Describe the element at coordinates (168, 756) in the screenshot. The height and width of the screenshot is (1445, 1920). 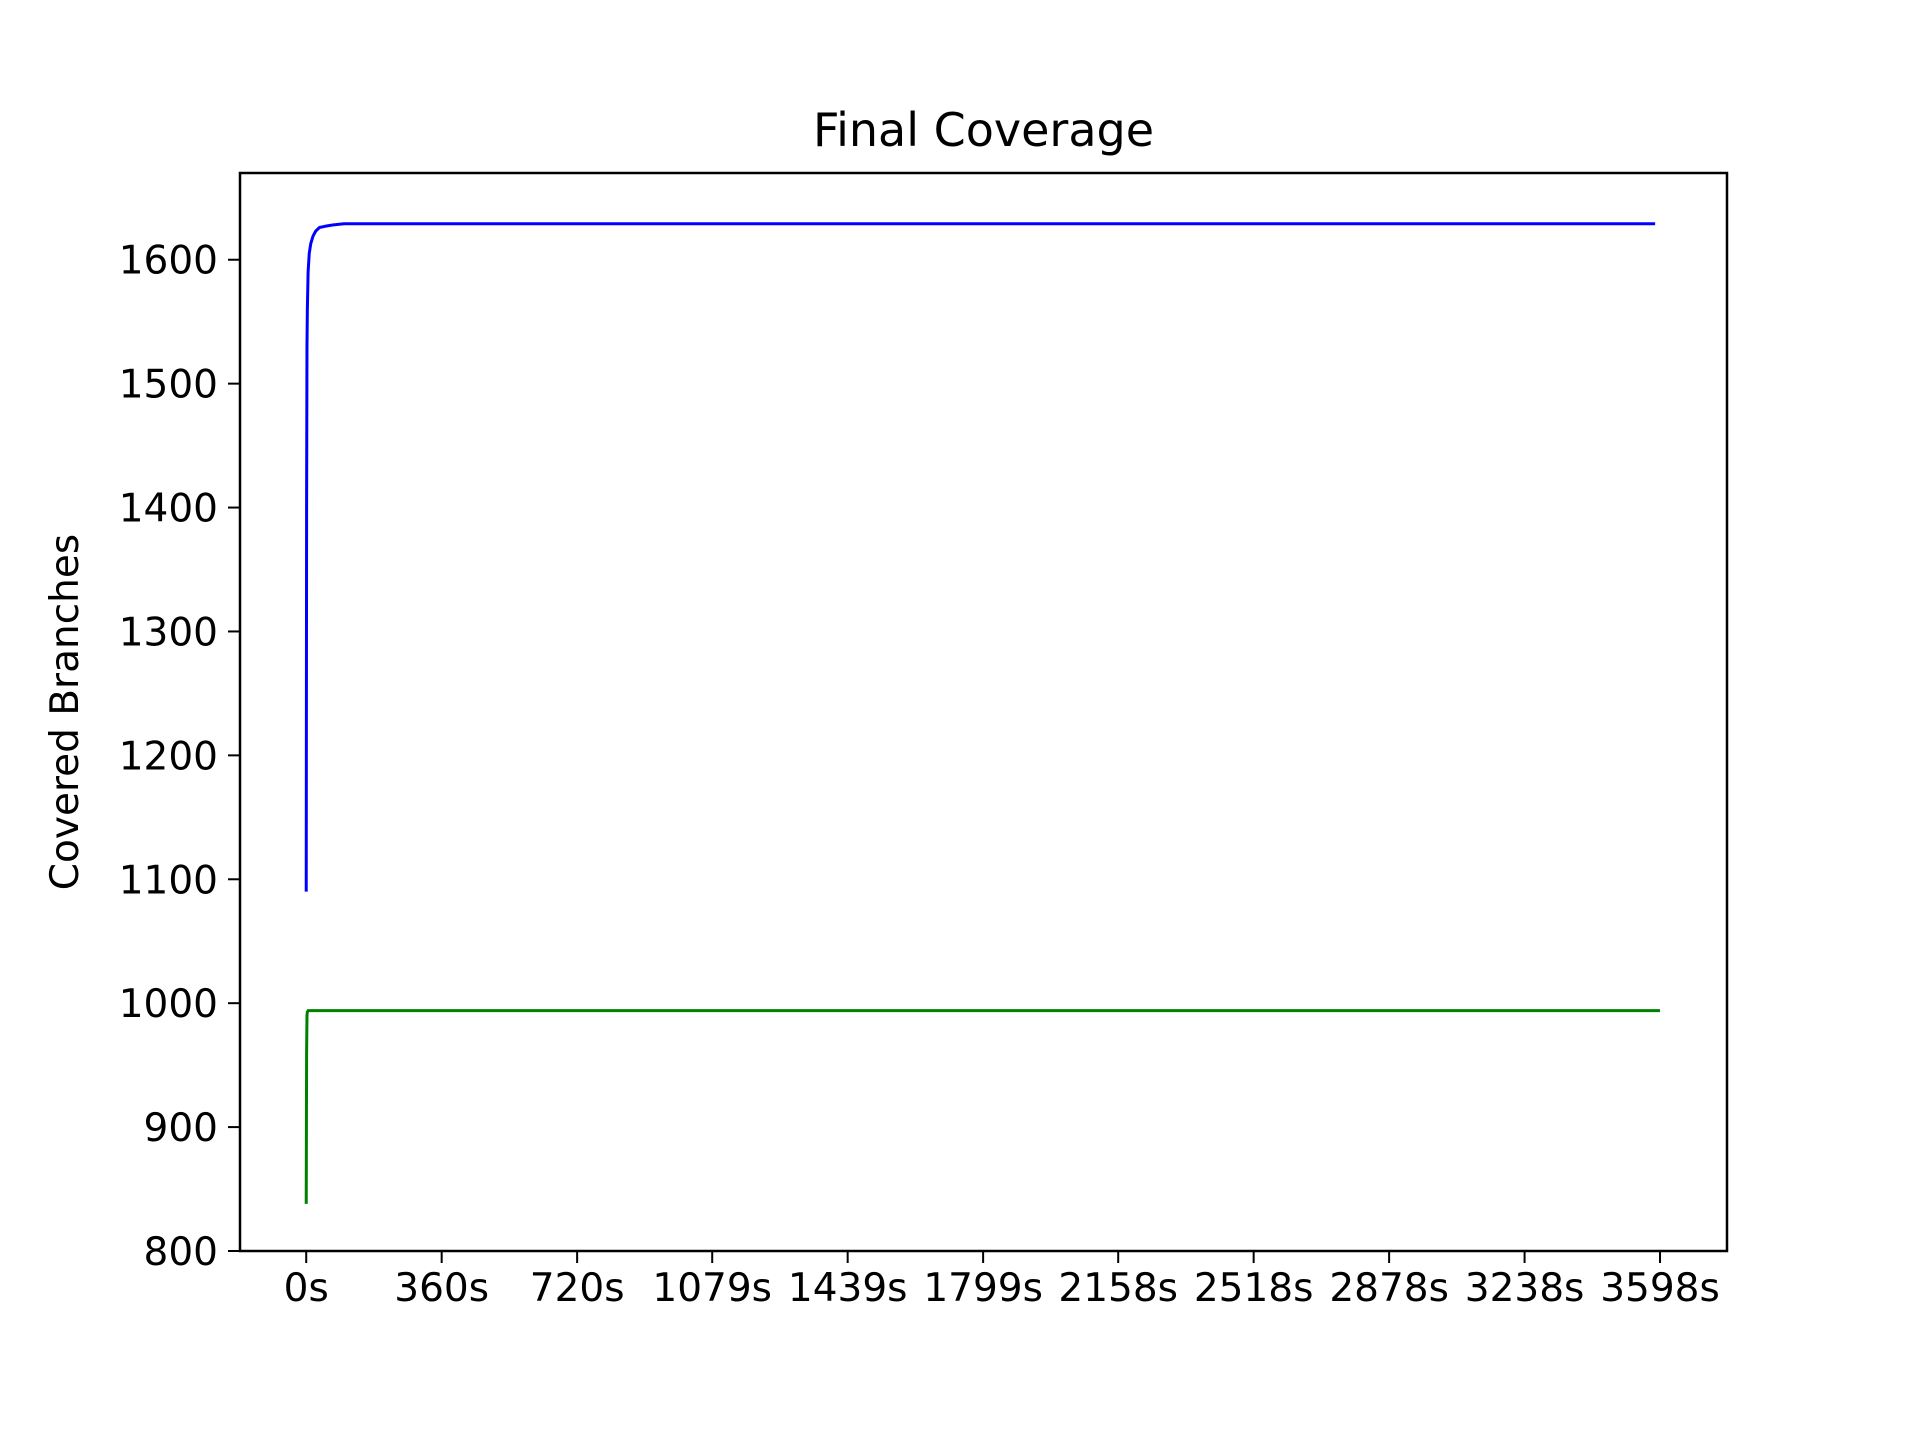
I see `y-tick-label: 1200` at that location.